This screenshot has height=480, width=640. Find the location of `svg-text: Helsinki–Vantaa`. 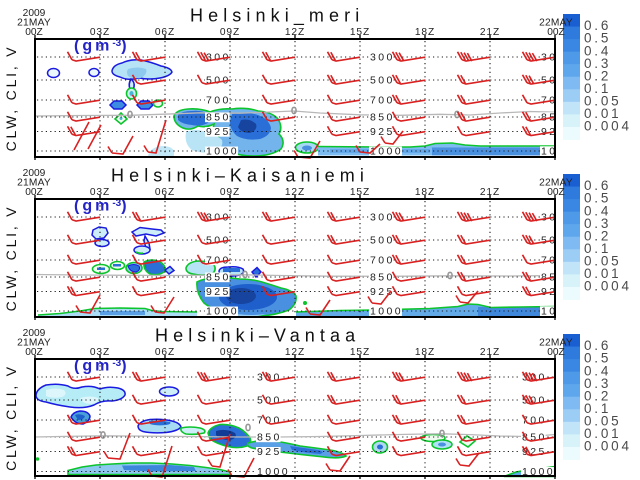

svg-text: Helsinki–Vantaa is located at coordinates (257, 336).